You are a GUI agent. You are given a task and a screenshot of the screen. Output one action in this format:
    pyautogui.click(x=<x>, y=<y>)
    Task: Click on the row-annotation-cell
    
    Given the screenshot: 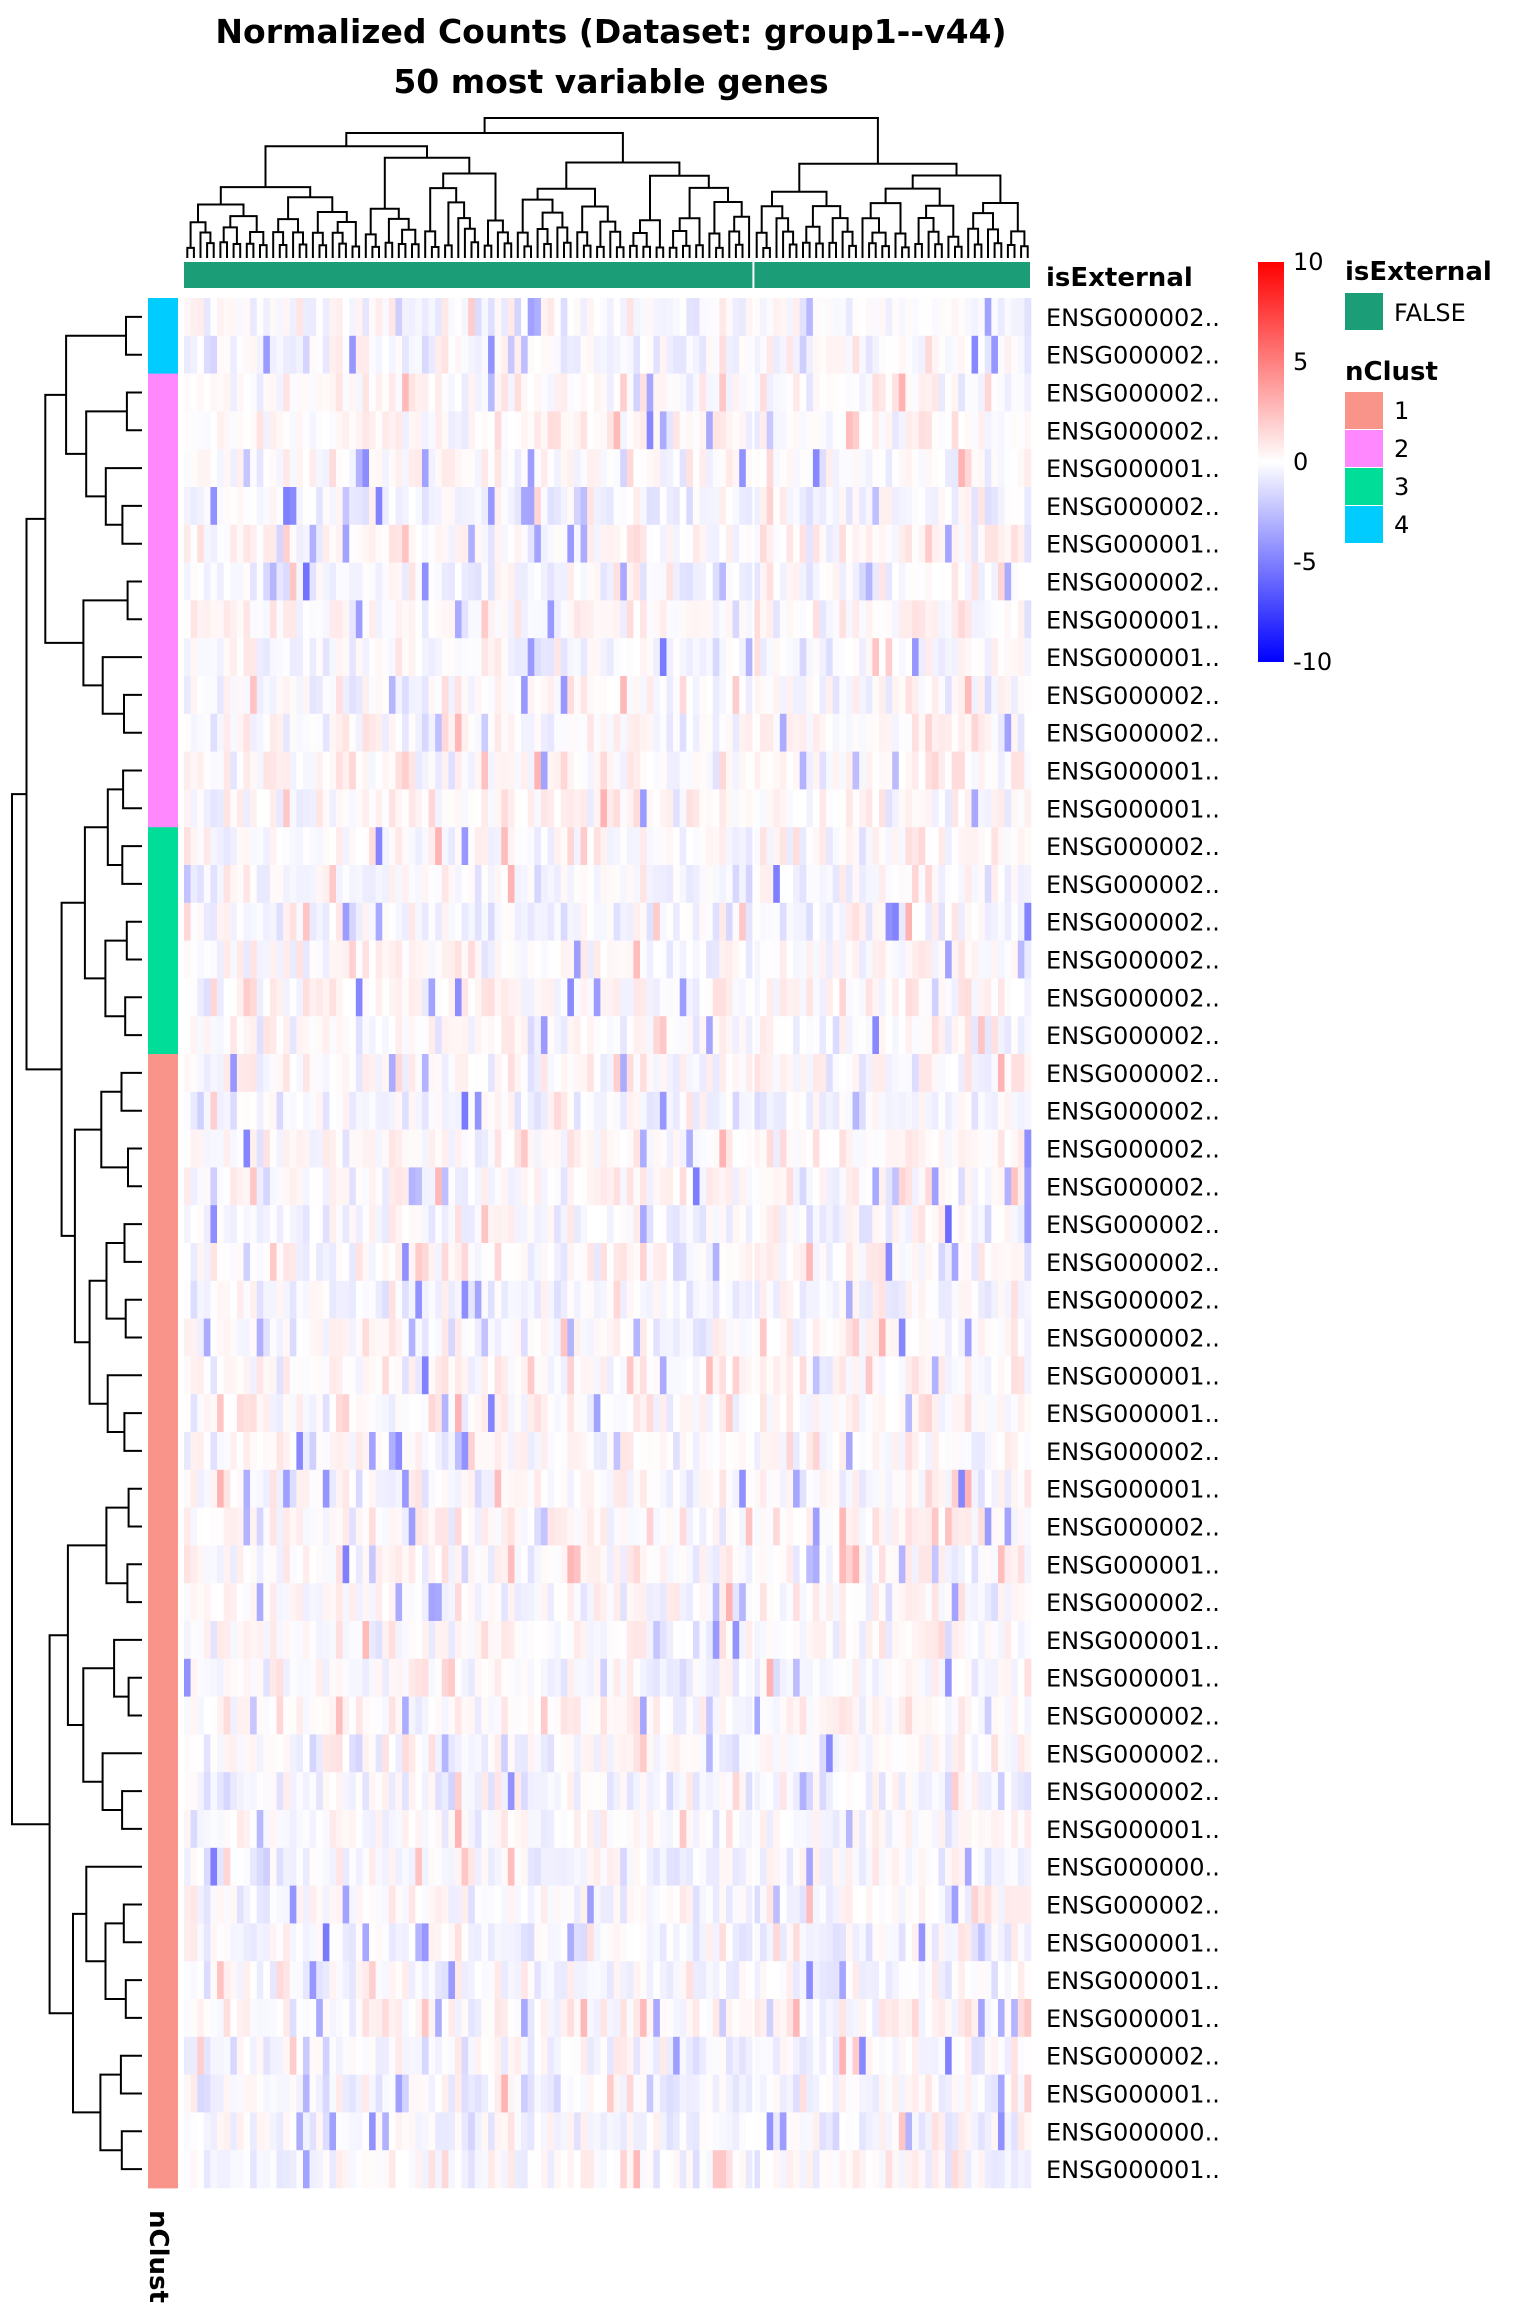 What is the action you would take?
    pyautogui.click(x=163, y=2055)
    